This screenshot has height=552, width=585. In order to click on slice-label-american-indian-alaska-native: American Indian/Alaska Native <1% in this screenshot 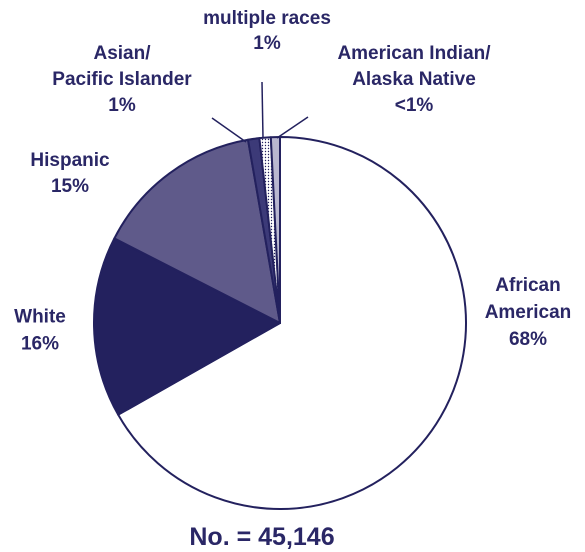, I will do `click(414, 79)`.